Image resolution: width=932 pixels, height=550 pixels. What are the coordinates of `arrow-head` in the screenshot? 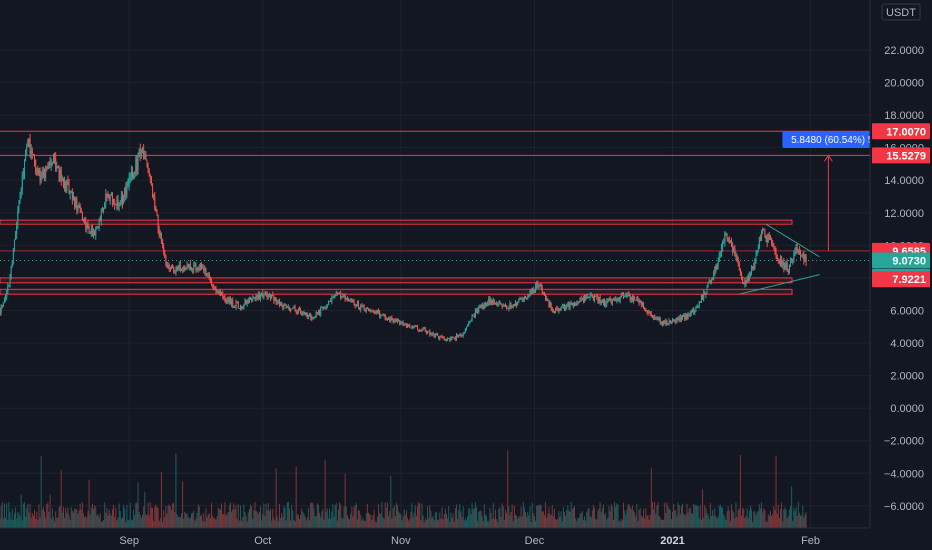 It's located at (828, 158).